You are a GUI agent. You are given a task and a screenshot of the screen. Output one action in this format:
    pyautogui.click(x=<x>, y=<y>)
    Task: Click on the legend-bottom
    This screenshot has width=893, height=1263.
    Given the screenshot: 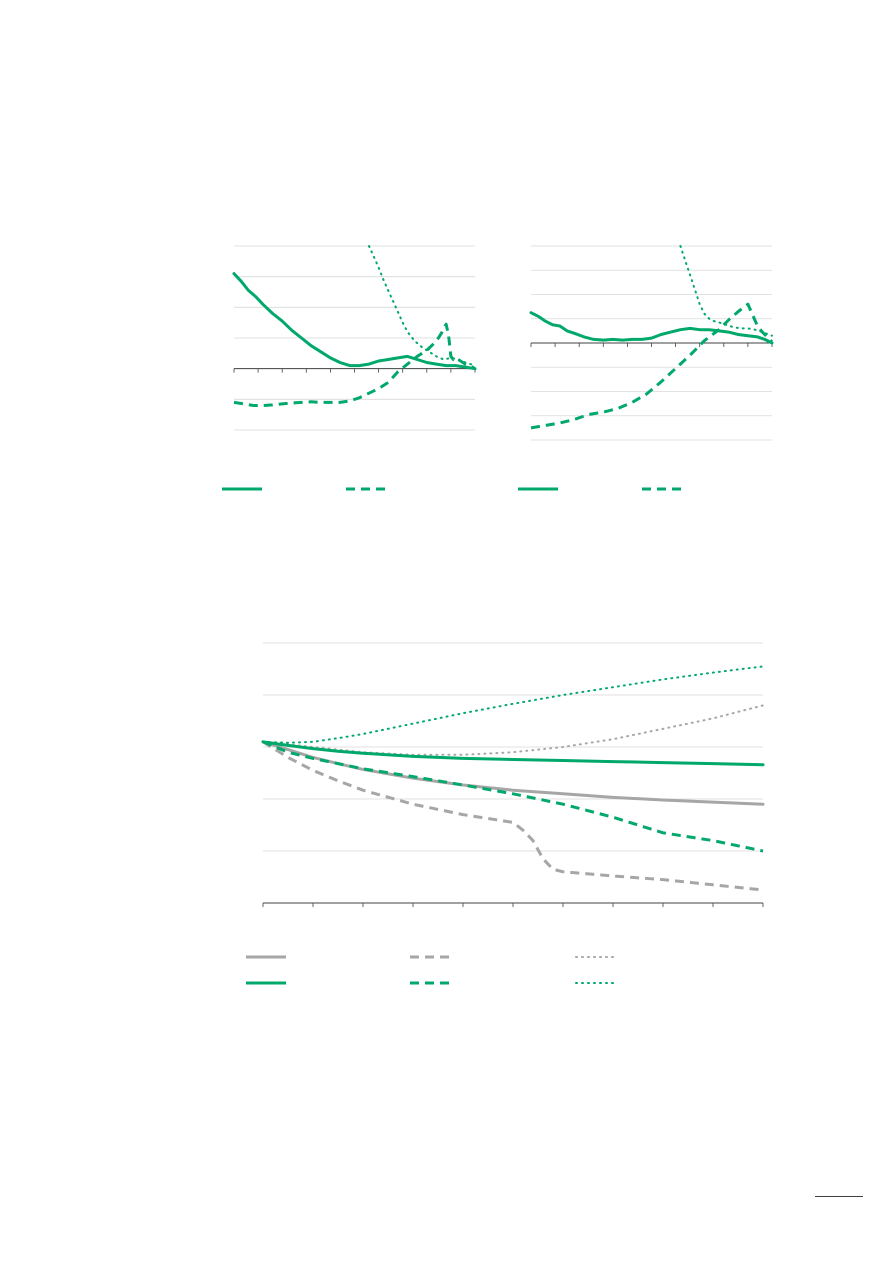 What is the action you would take?
    pyautogui.click(x=431, y=970)
    